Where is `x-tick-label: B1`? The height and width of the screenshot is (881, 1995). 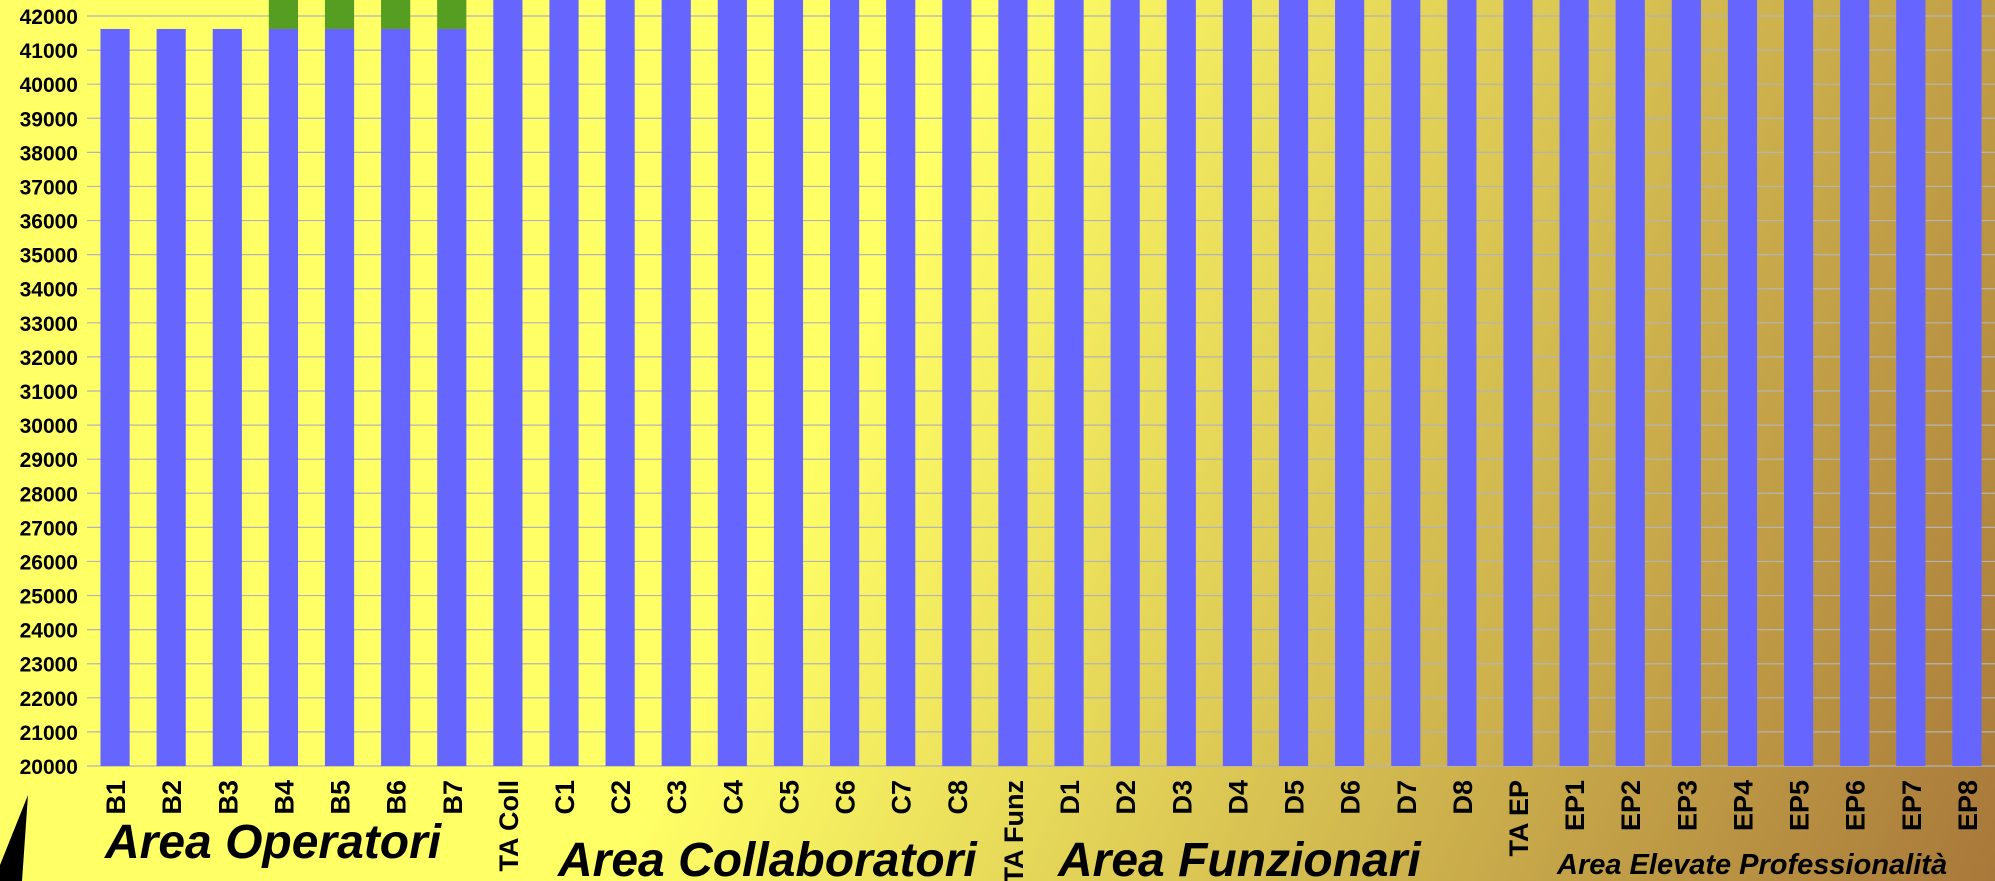
x-tick-label: B1 is located at coordinates (116, 797).